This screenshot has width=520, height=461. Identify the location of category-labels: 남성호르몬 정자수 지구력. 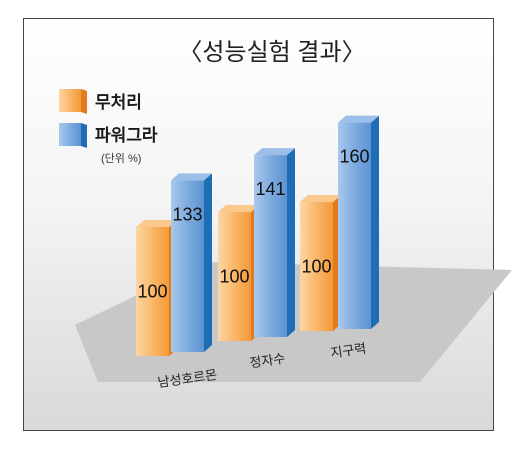
(262, 366).